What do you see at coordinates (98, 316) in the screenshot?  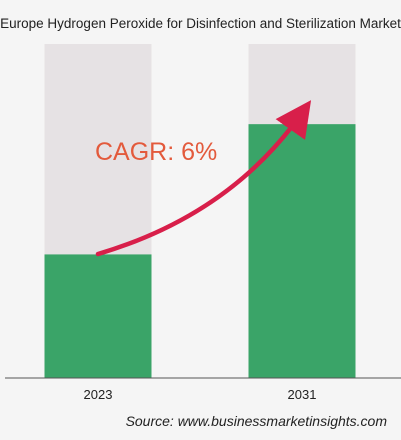 I see `bar-2023` at bounding box center [98, 316].